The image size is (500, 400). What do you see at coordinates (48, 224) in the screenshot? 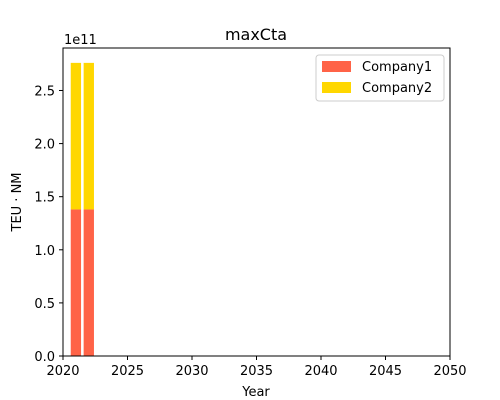
I see `y-axis-ticks: 0.0 0.5 1.0 1.5 2.0 2.5` at bounding box center [48, 224].